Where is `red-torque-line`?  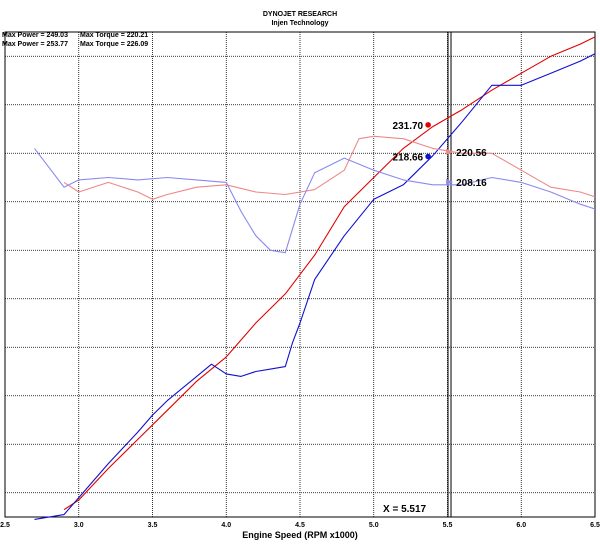
red-torque-line is located at coordinates (329, 167).